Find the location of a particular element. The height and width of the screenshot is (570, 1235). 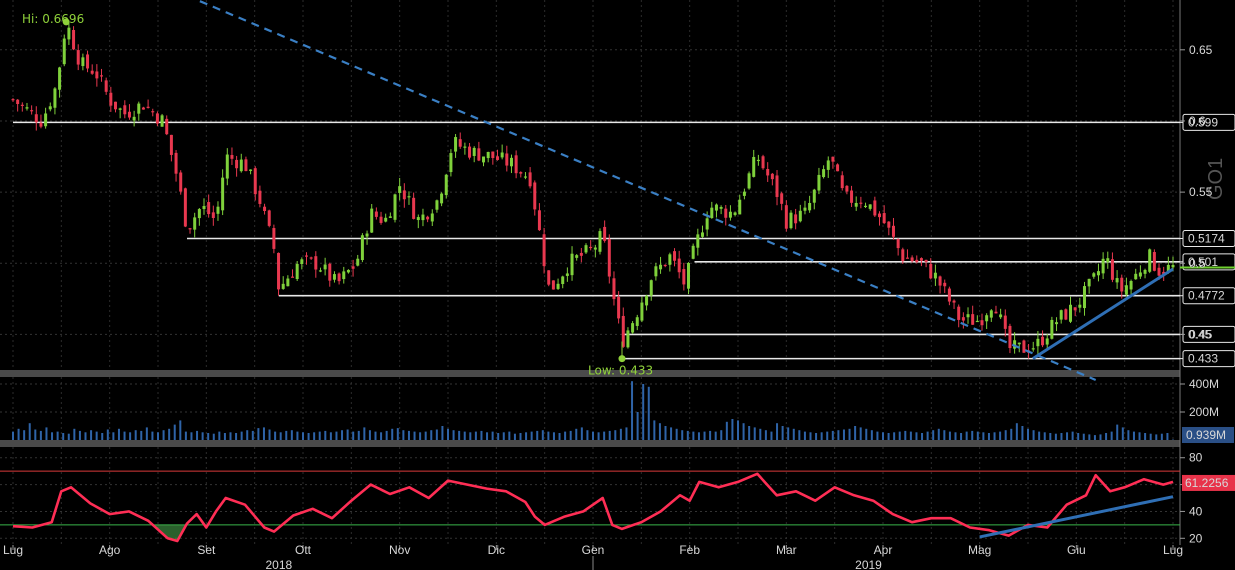

panel-separator-volume-rsi is located at coordinates (590, 443).